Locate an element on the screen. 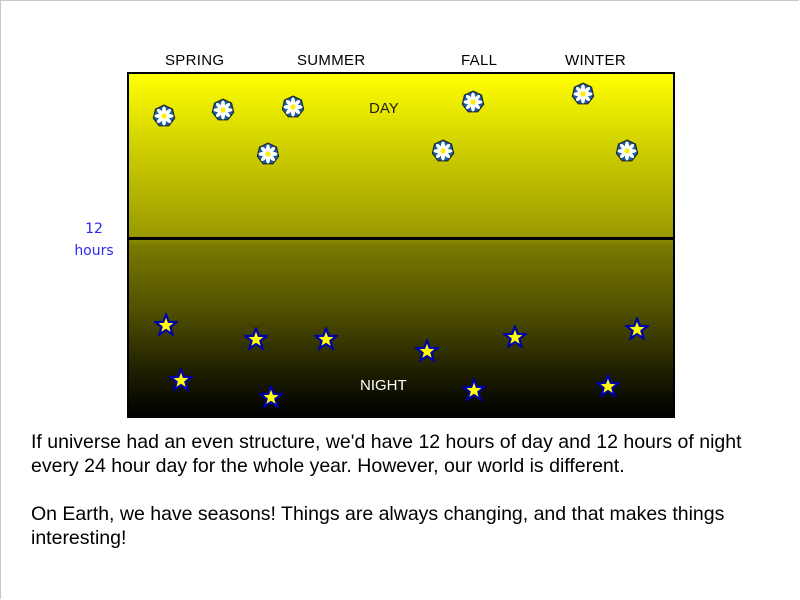  twelve-hour-line is located at coordinates (401, 238).